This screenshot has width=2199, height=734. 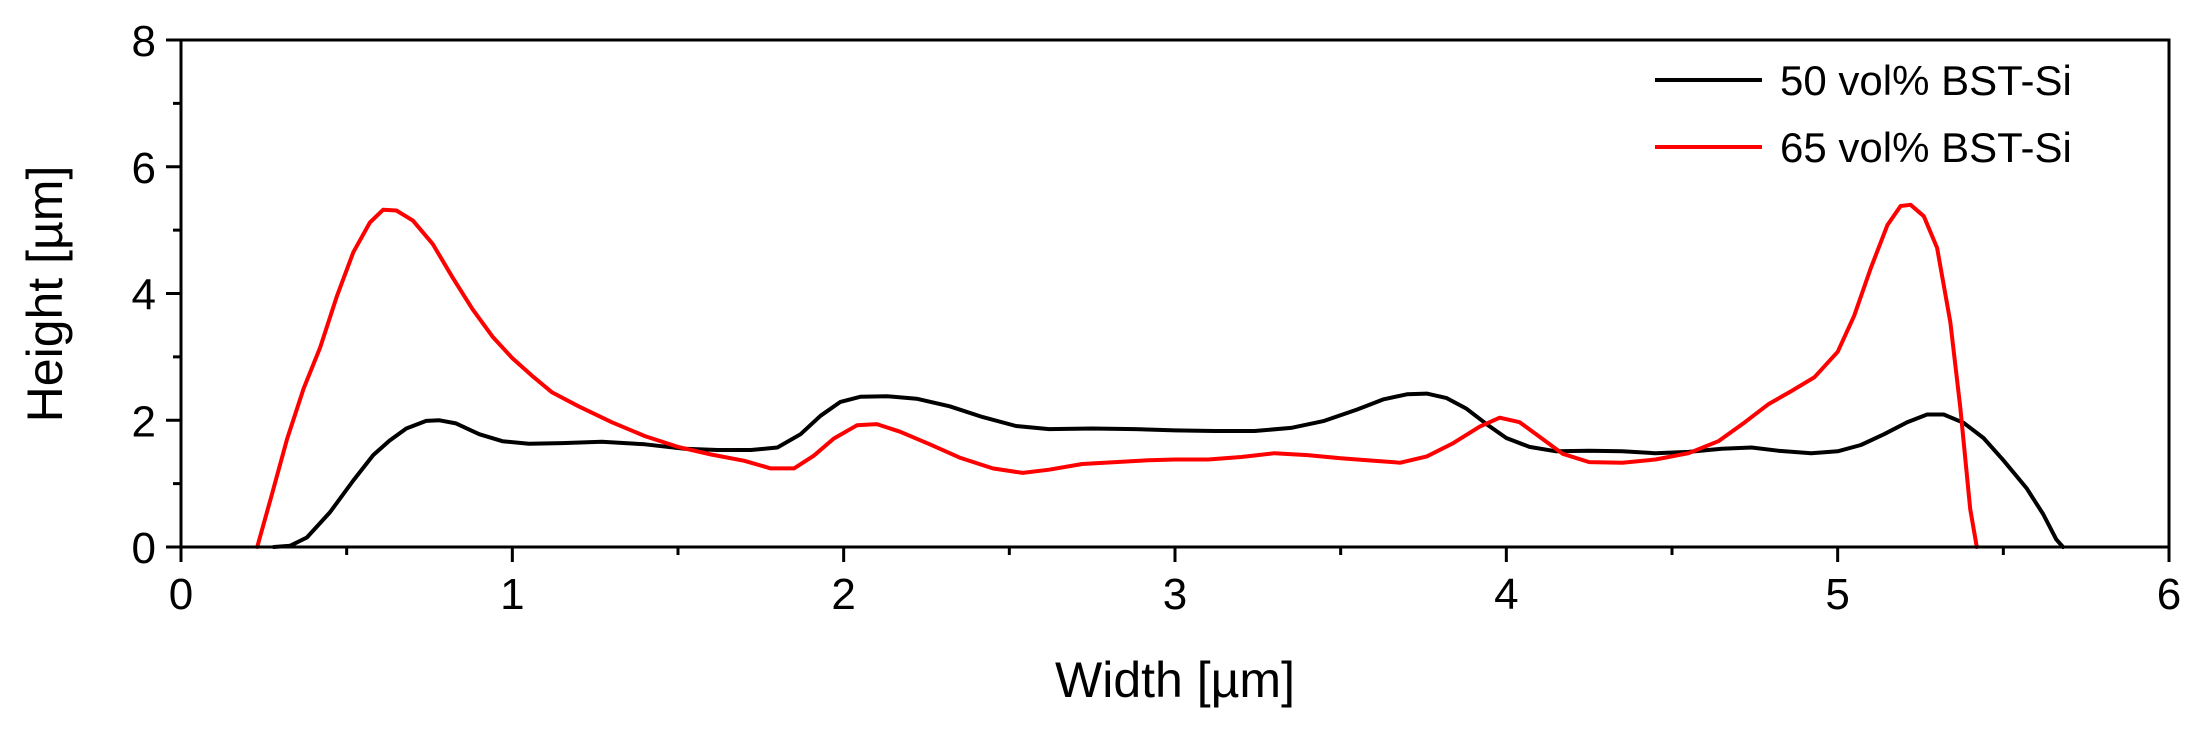 What do you see at coordinates (144, 421) in the screenshot?
I see `y-tick-label: 2` at bounding box center [144, 421].